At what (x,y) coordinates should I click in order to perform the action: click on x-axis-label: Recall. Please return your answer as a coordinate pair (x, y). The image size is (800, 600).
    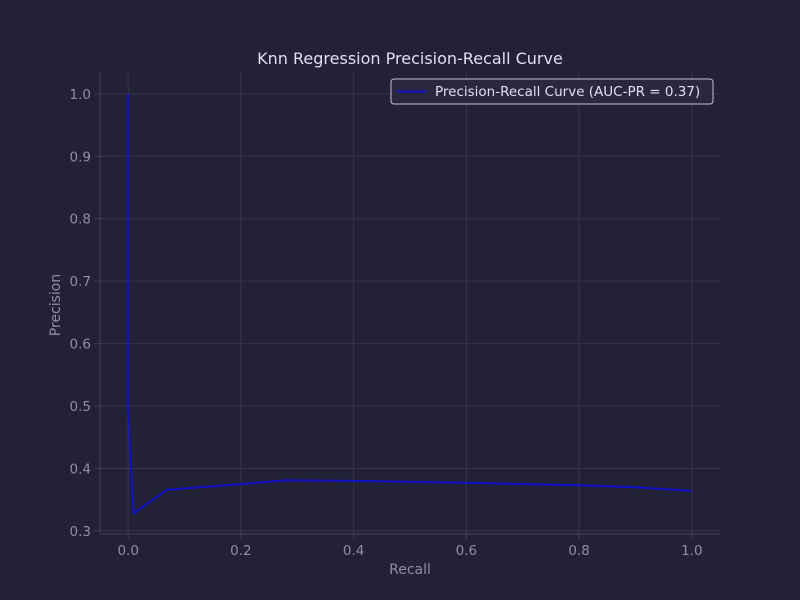
    Looking at the image, I should click on (410, 570).